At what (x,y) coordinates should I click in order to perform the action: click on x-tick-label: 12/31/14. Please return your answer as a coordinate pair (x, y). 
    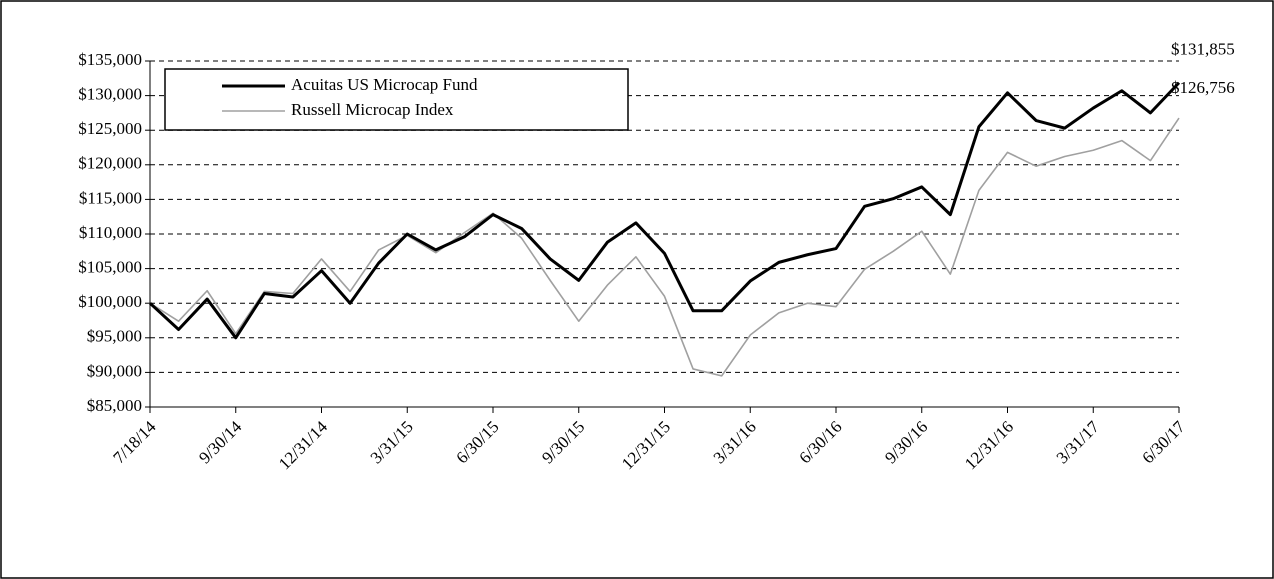
    Looking at the image, I should click on (303, 445).